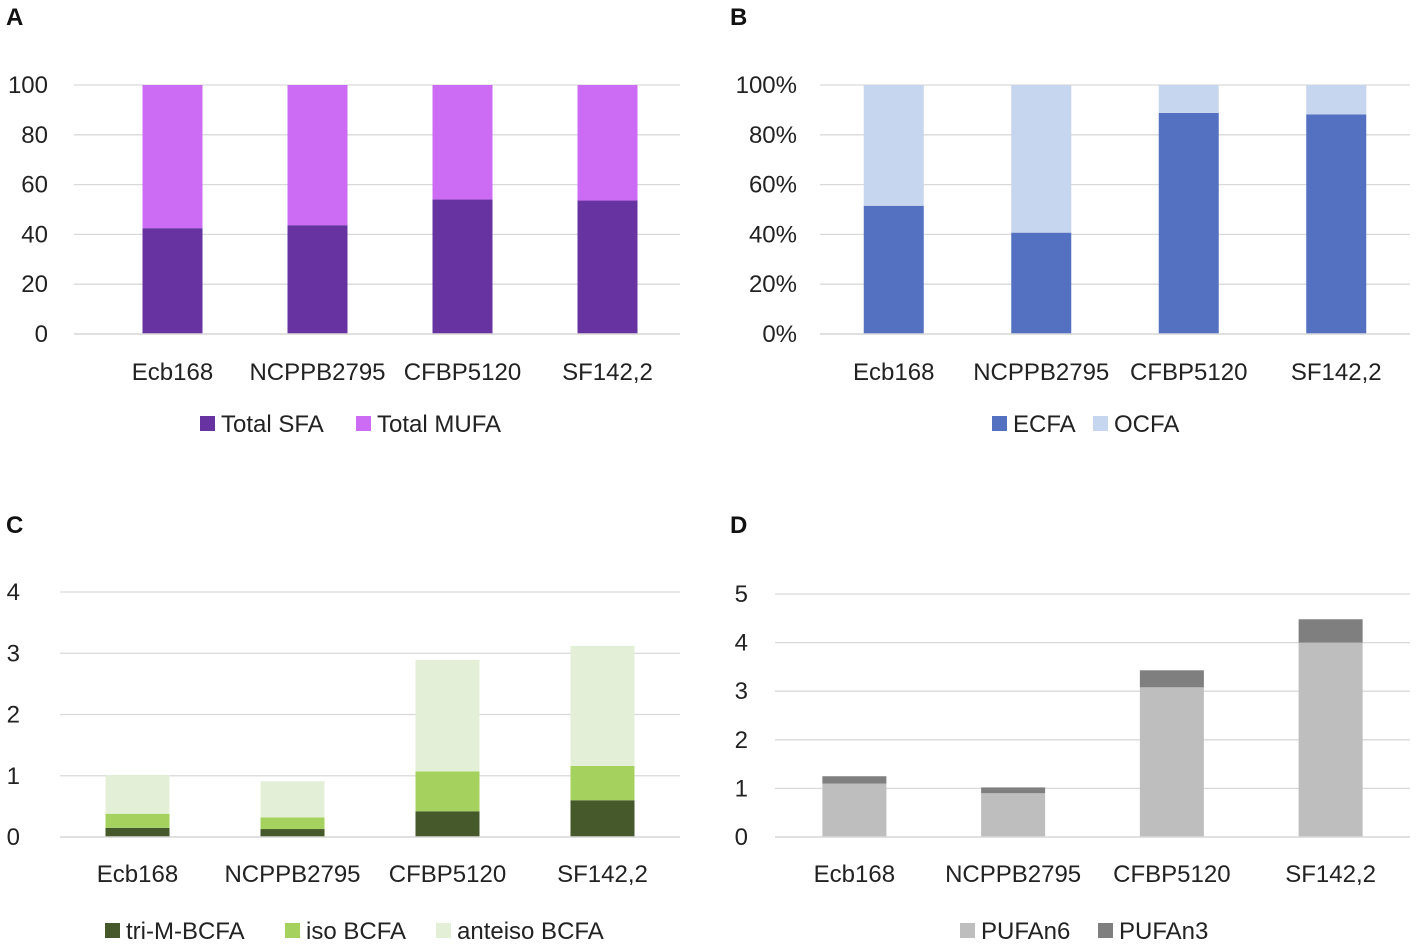  What do you see at coordinates (773, 284) in the screenshot?
I see `y-tick-label: 20%` at bounding box center [773, 284].